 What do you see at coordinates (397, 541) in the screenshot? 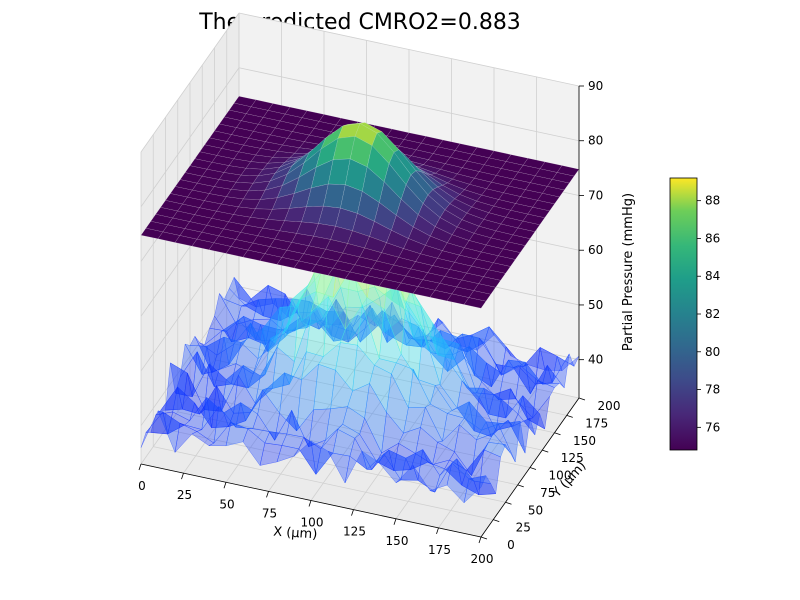
I see `x-tick-label: 150` at bounding box center [397, 541].